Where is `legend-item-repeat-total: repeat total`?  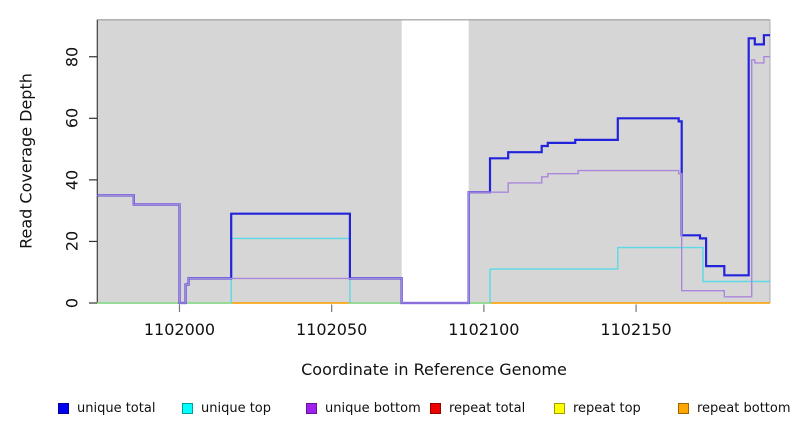 legend-item-repeat-total: repeat total is located at coordinates (477, 408).